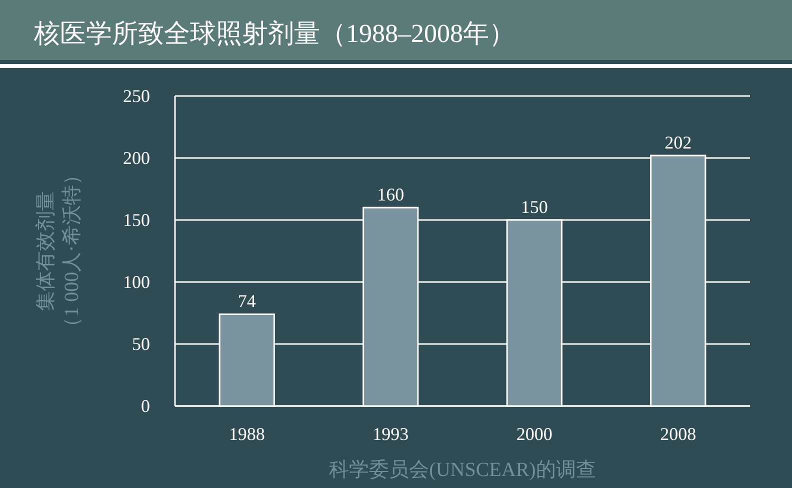 This screenshot has width=792, height=488. What do you see at coordinates (390, 434) in the screenshot?
I see `x-tick-label: 1993` at bounding box center [390, 434].